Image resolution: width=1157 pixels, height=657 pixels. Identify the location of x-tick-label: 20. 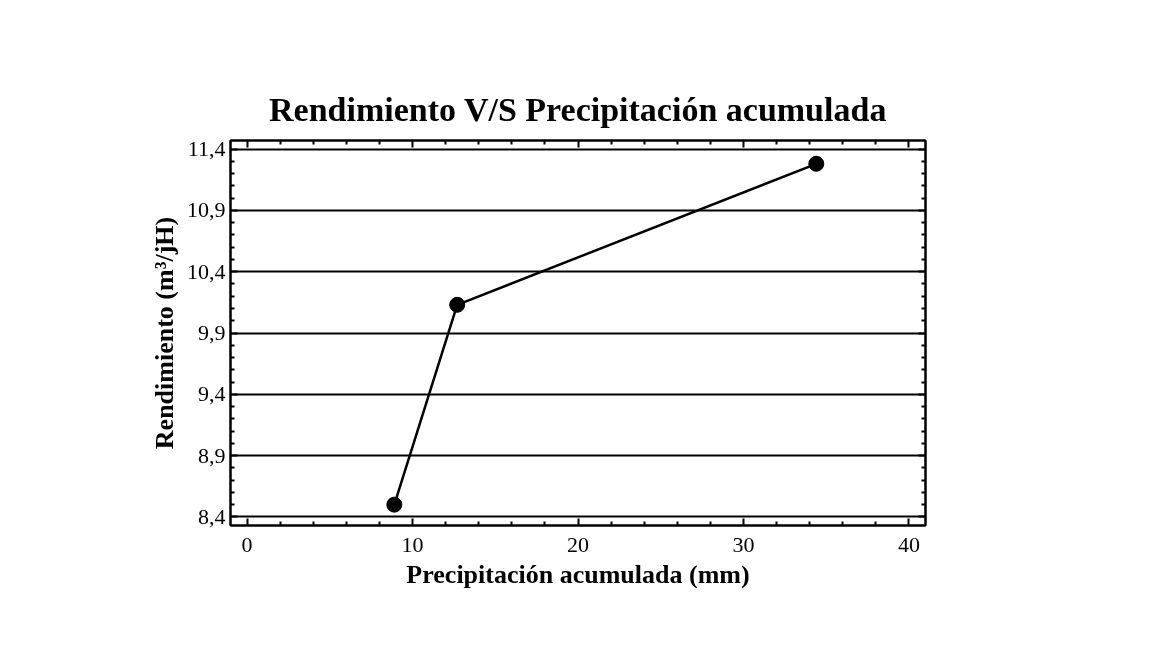
(578, 544).